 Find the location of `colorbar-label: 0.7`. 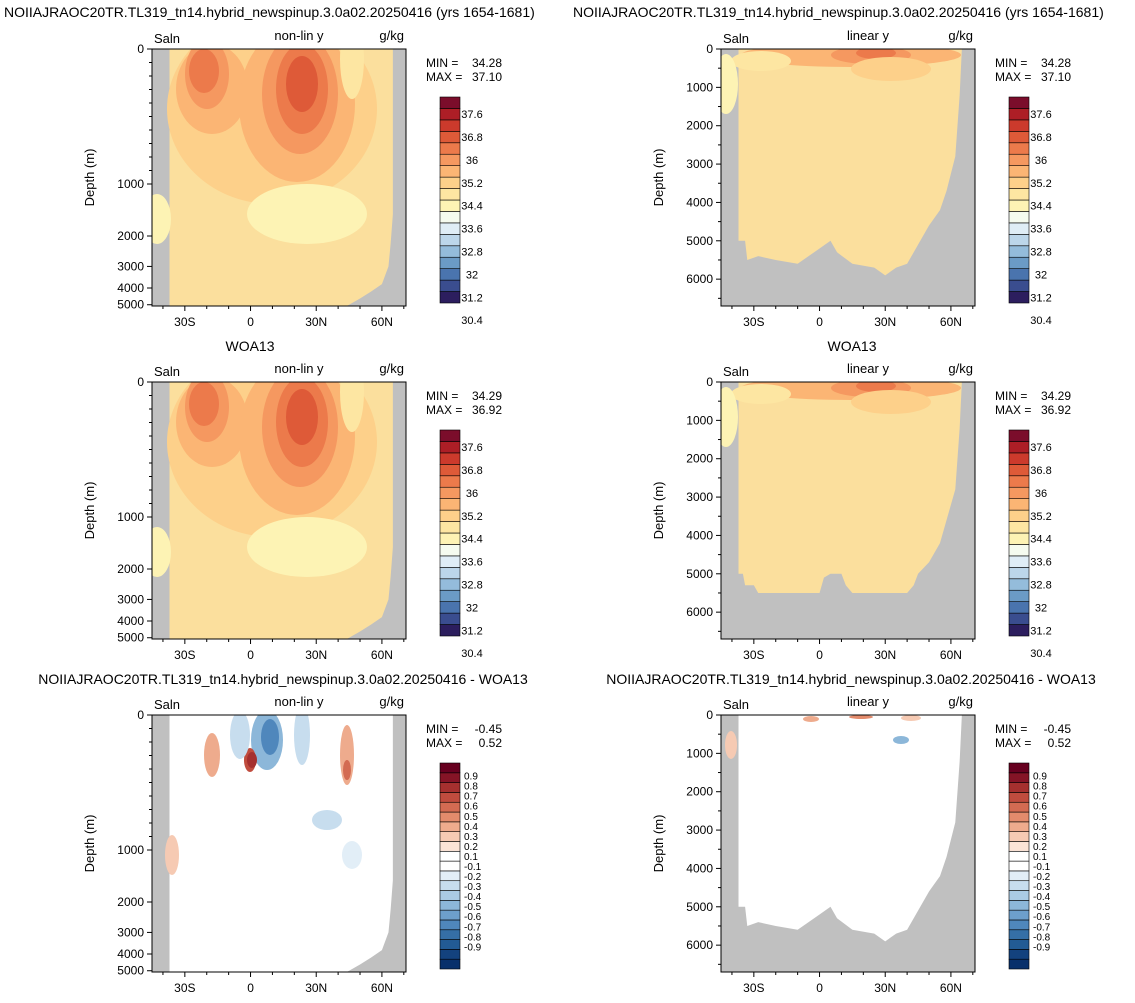

colorbar-label: 0.7 is located at coordinates (1040, 797).